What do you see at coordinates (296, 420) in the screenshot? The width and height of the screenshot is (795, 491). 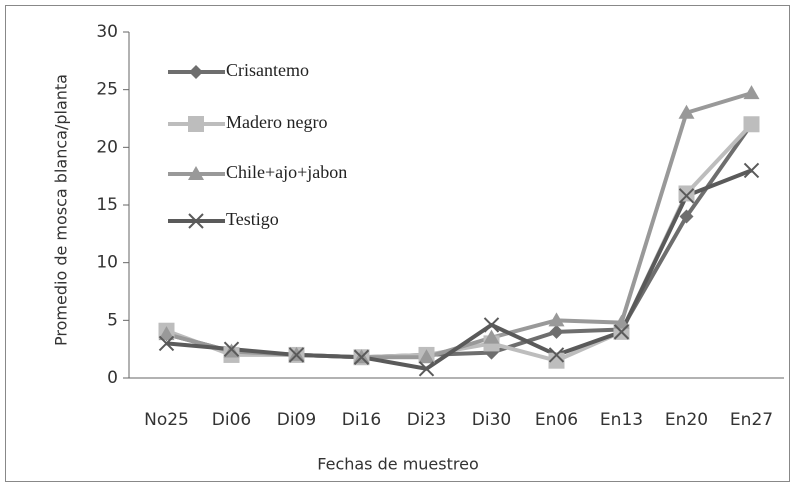 I see `x-tick-label: Di09` at bounding box center [296, 420].